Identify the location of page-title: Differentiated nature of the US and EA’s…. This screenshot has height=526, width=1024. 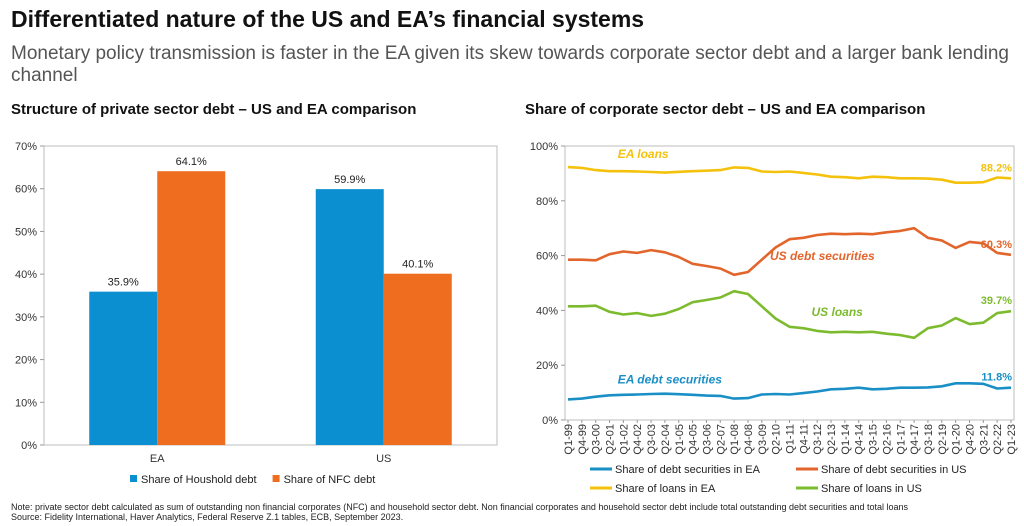
(328, 19).